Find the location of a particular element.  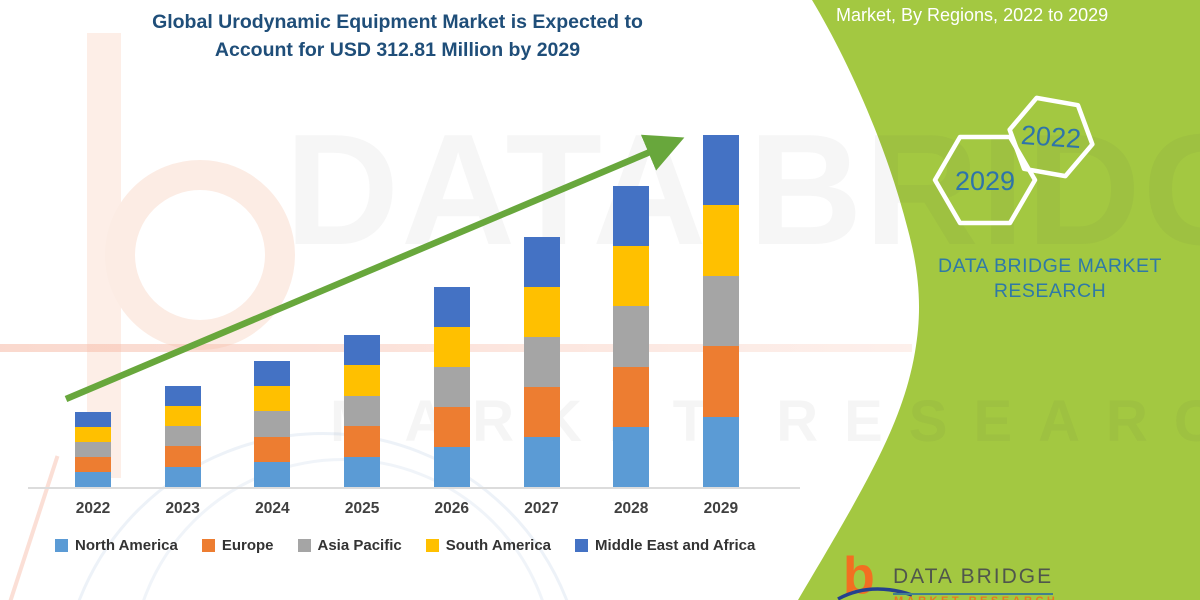

x-axis-line is located at coordinates (414, 488).